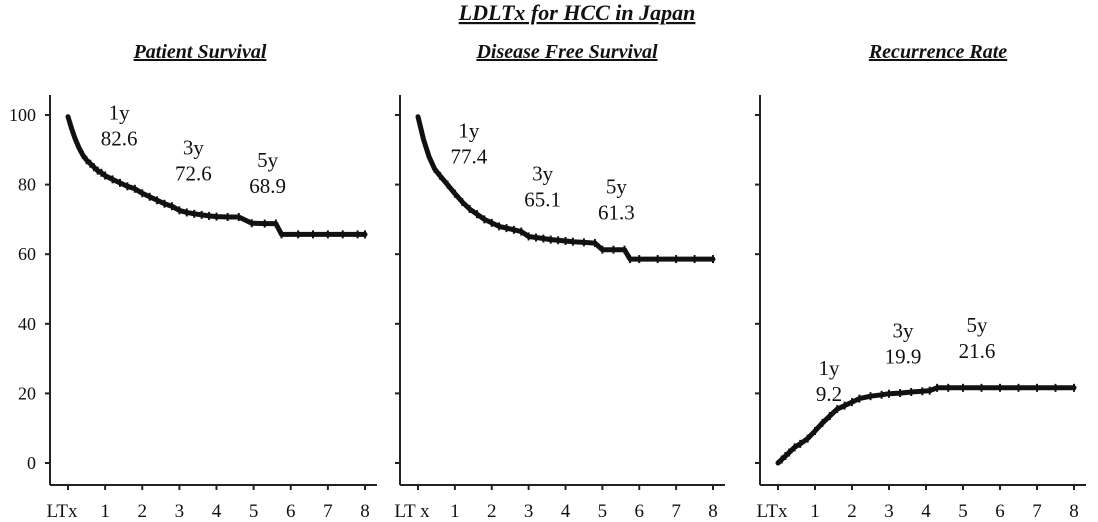 This screenshot has width=1098, height=522. Describe the element at coordinates (27, 393) in the screenshot. I see `y-tick-label: 20` at that location.